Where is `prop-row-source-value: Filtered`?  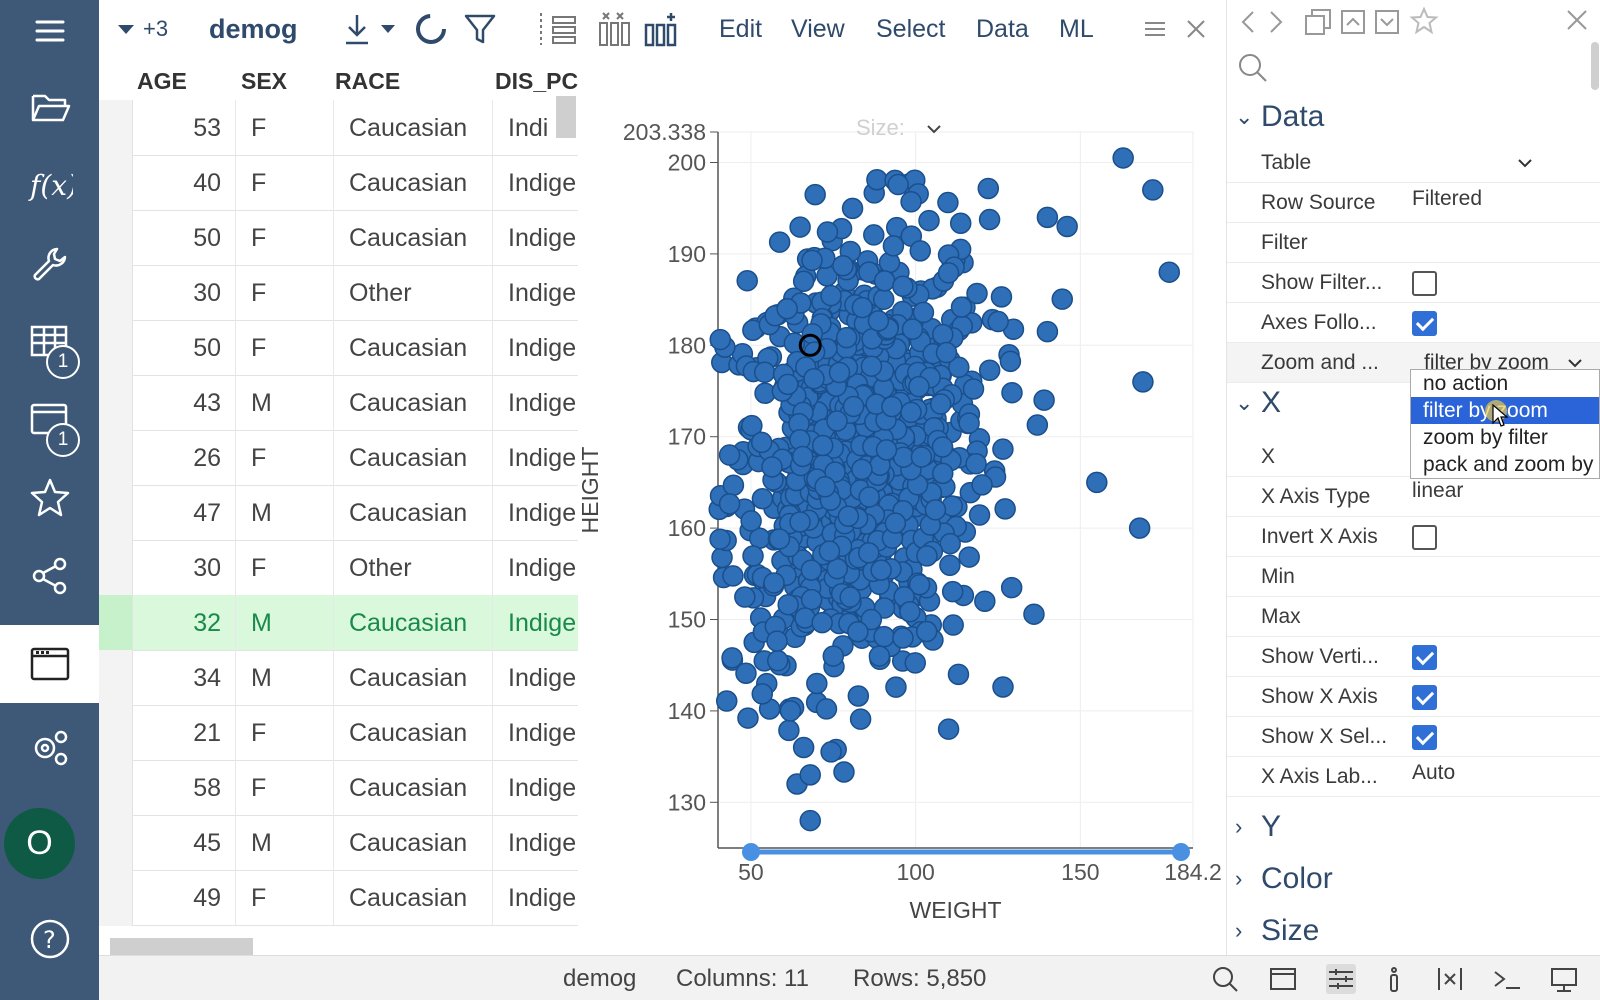
prop-row-source-value: Filtered is located at coordinates (1447, 198).